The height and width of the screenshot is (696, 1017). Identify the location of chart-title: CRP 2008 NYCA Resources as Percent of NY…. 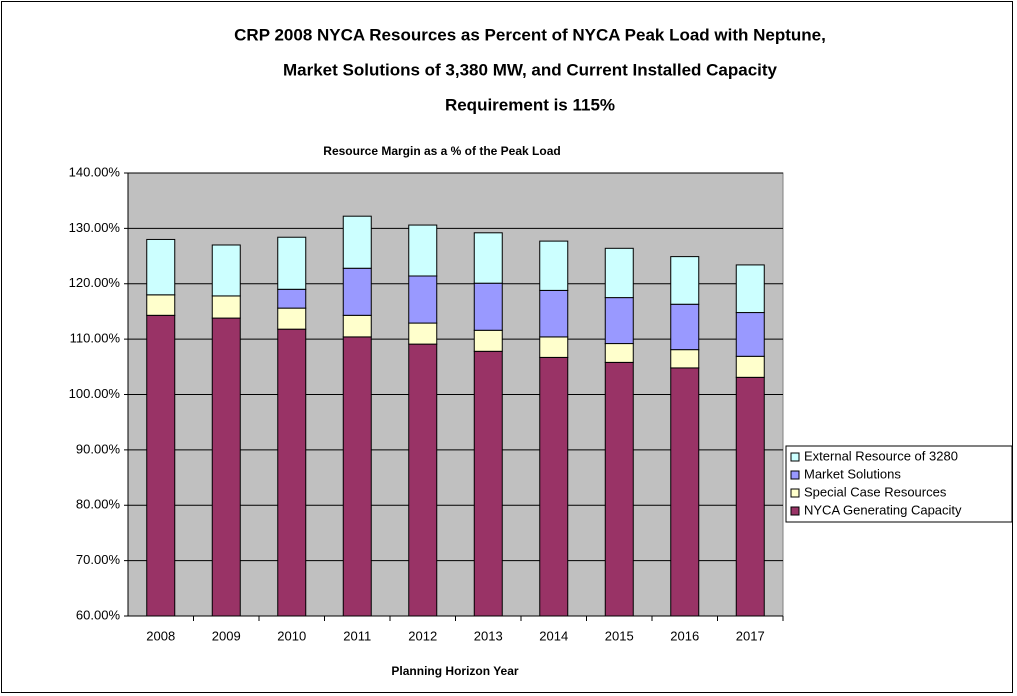
(530, 34).